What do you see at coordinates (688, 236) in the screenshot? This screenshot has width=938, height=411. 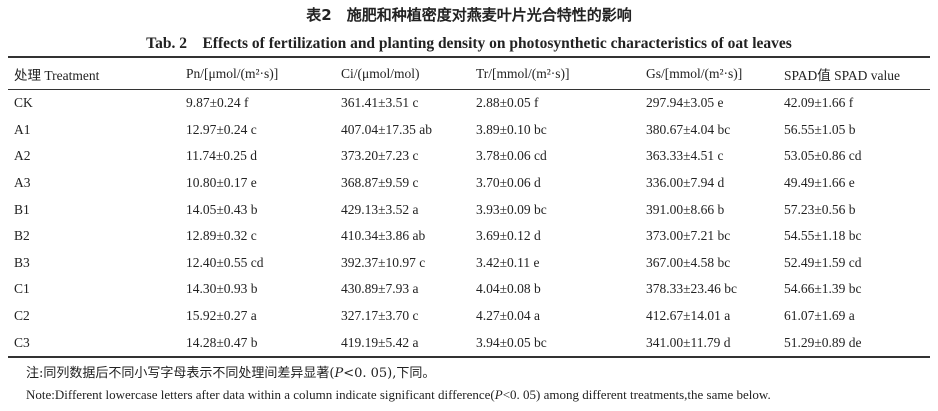 I see `value-cell: 373.00±7.21 bc` at bounding box center [688, 236].